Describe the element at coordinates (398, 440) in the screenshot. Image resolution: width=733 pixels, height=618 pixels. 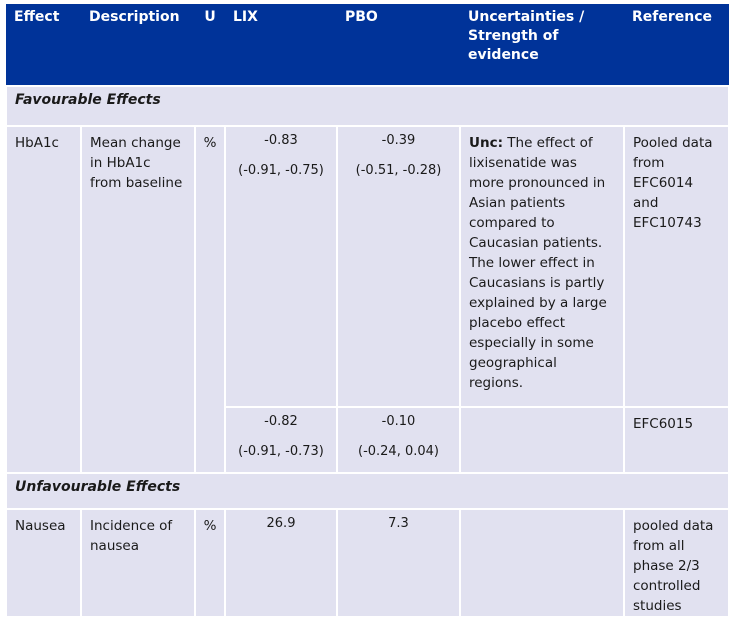
I see `cell-pbo-hba1c-2: -0.10 (-0.24, 0.04)` at that location.